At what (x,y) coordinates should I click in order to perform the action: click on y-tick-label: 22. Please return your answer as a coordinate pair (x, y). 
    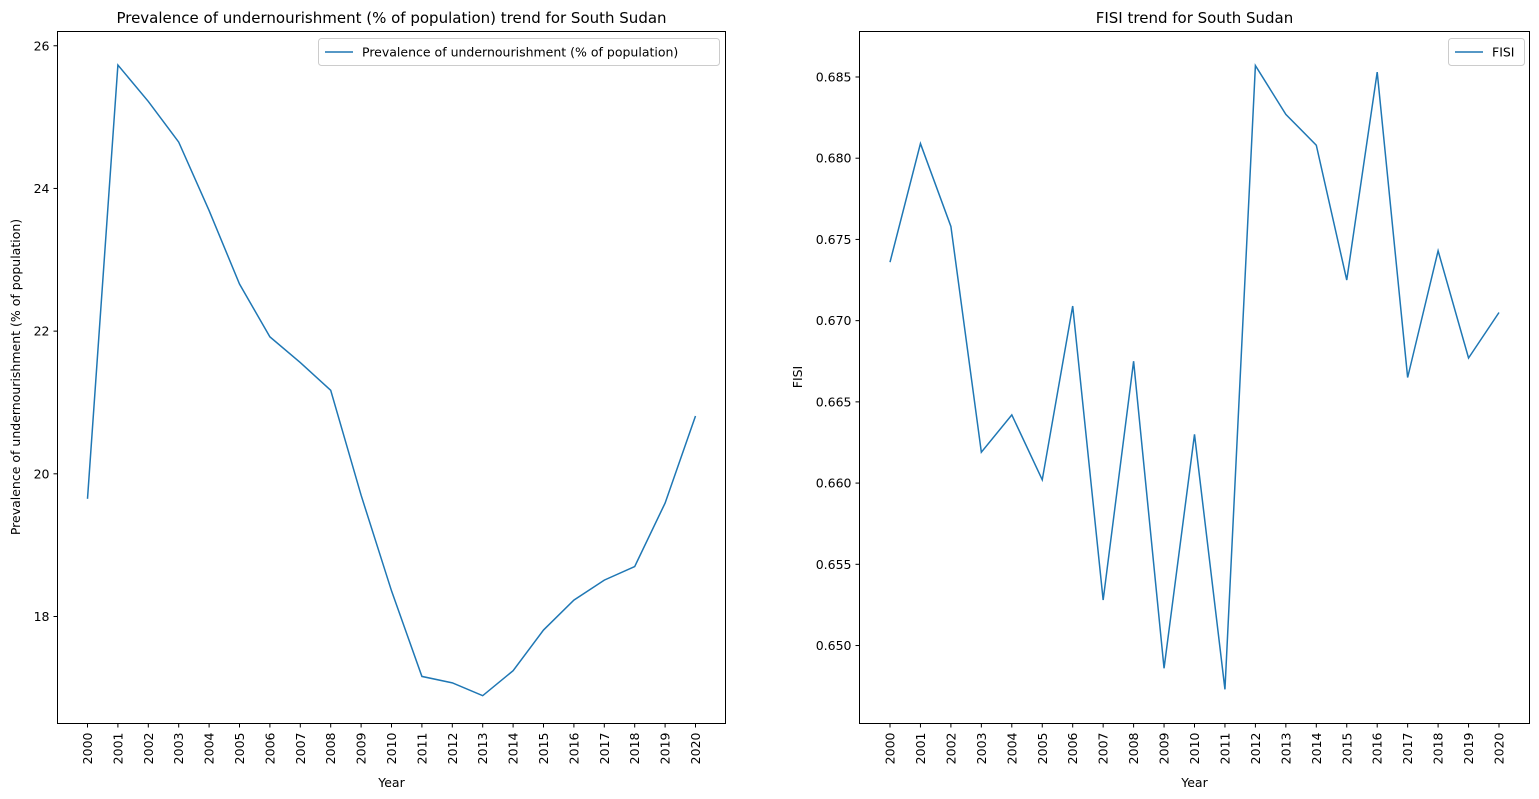
    Looking at the image, I should click on (42, 331).